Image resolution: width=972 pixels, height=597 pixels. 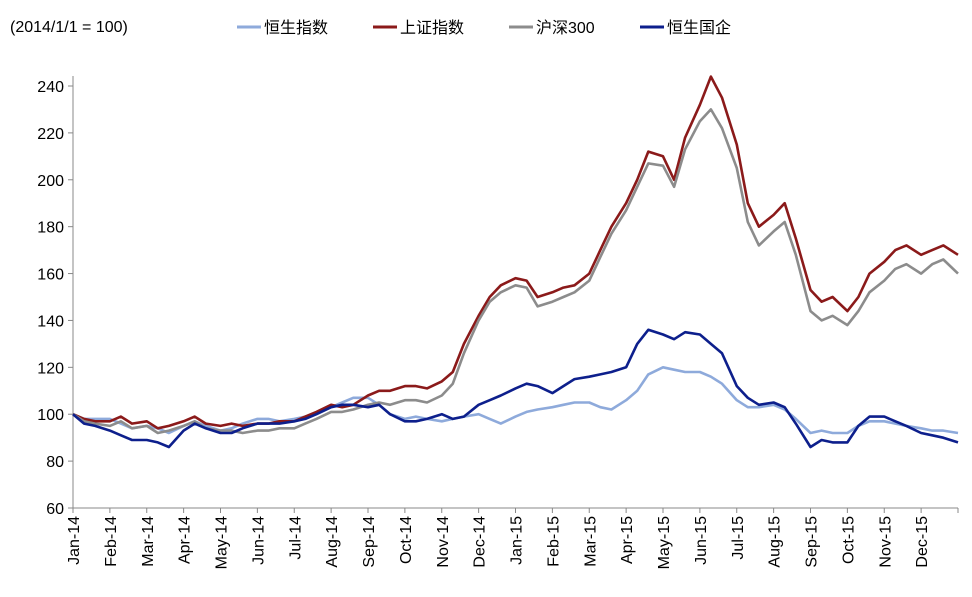 What do you see at coordinates (443, 542) in the screenshot?
I see `x-tick-label: Nov-14` at bounding box center [443, 542].